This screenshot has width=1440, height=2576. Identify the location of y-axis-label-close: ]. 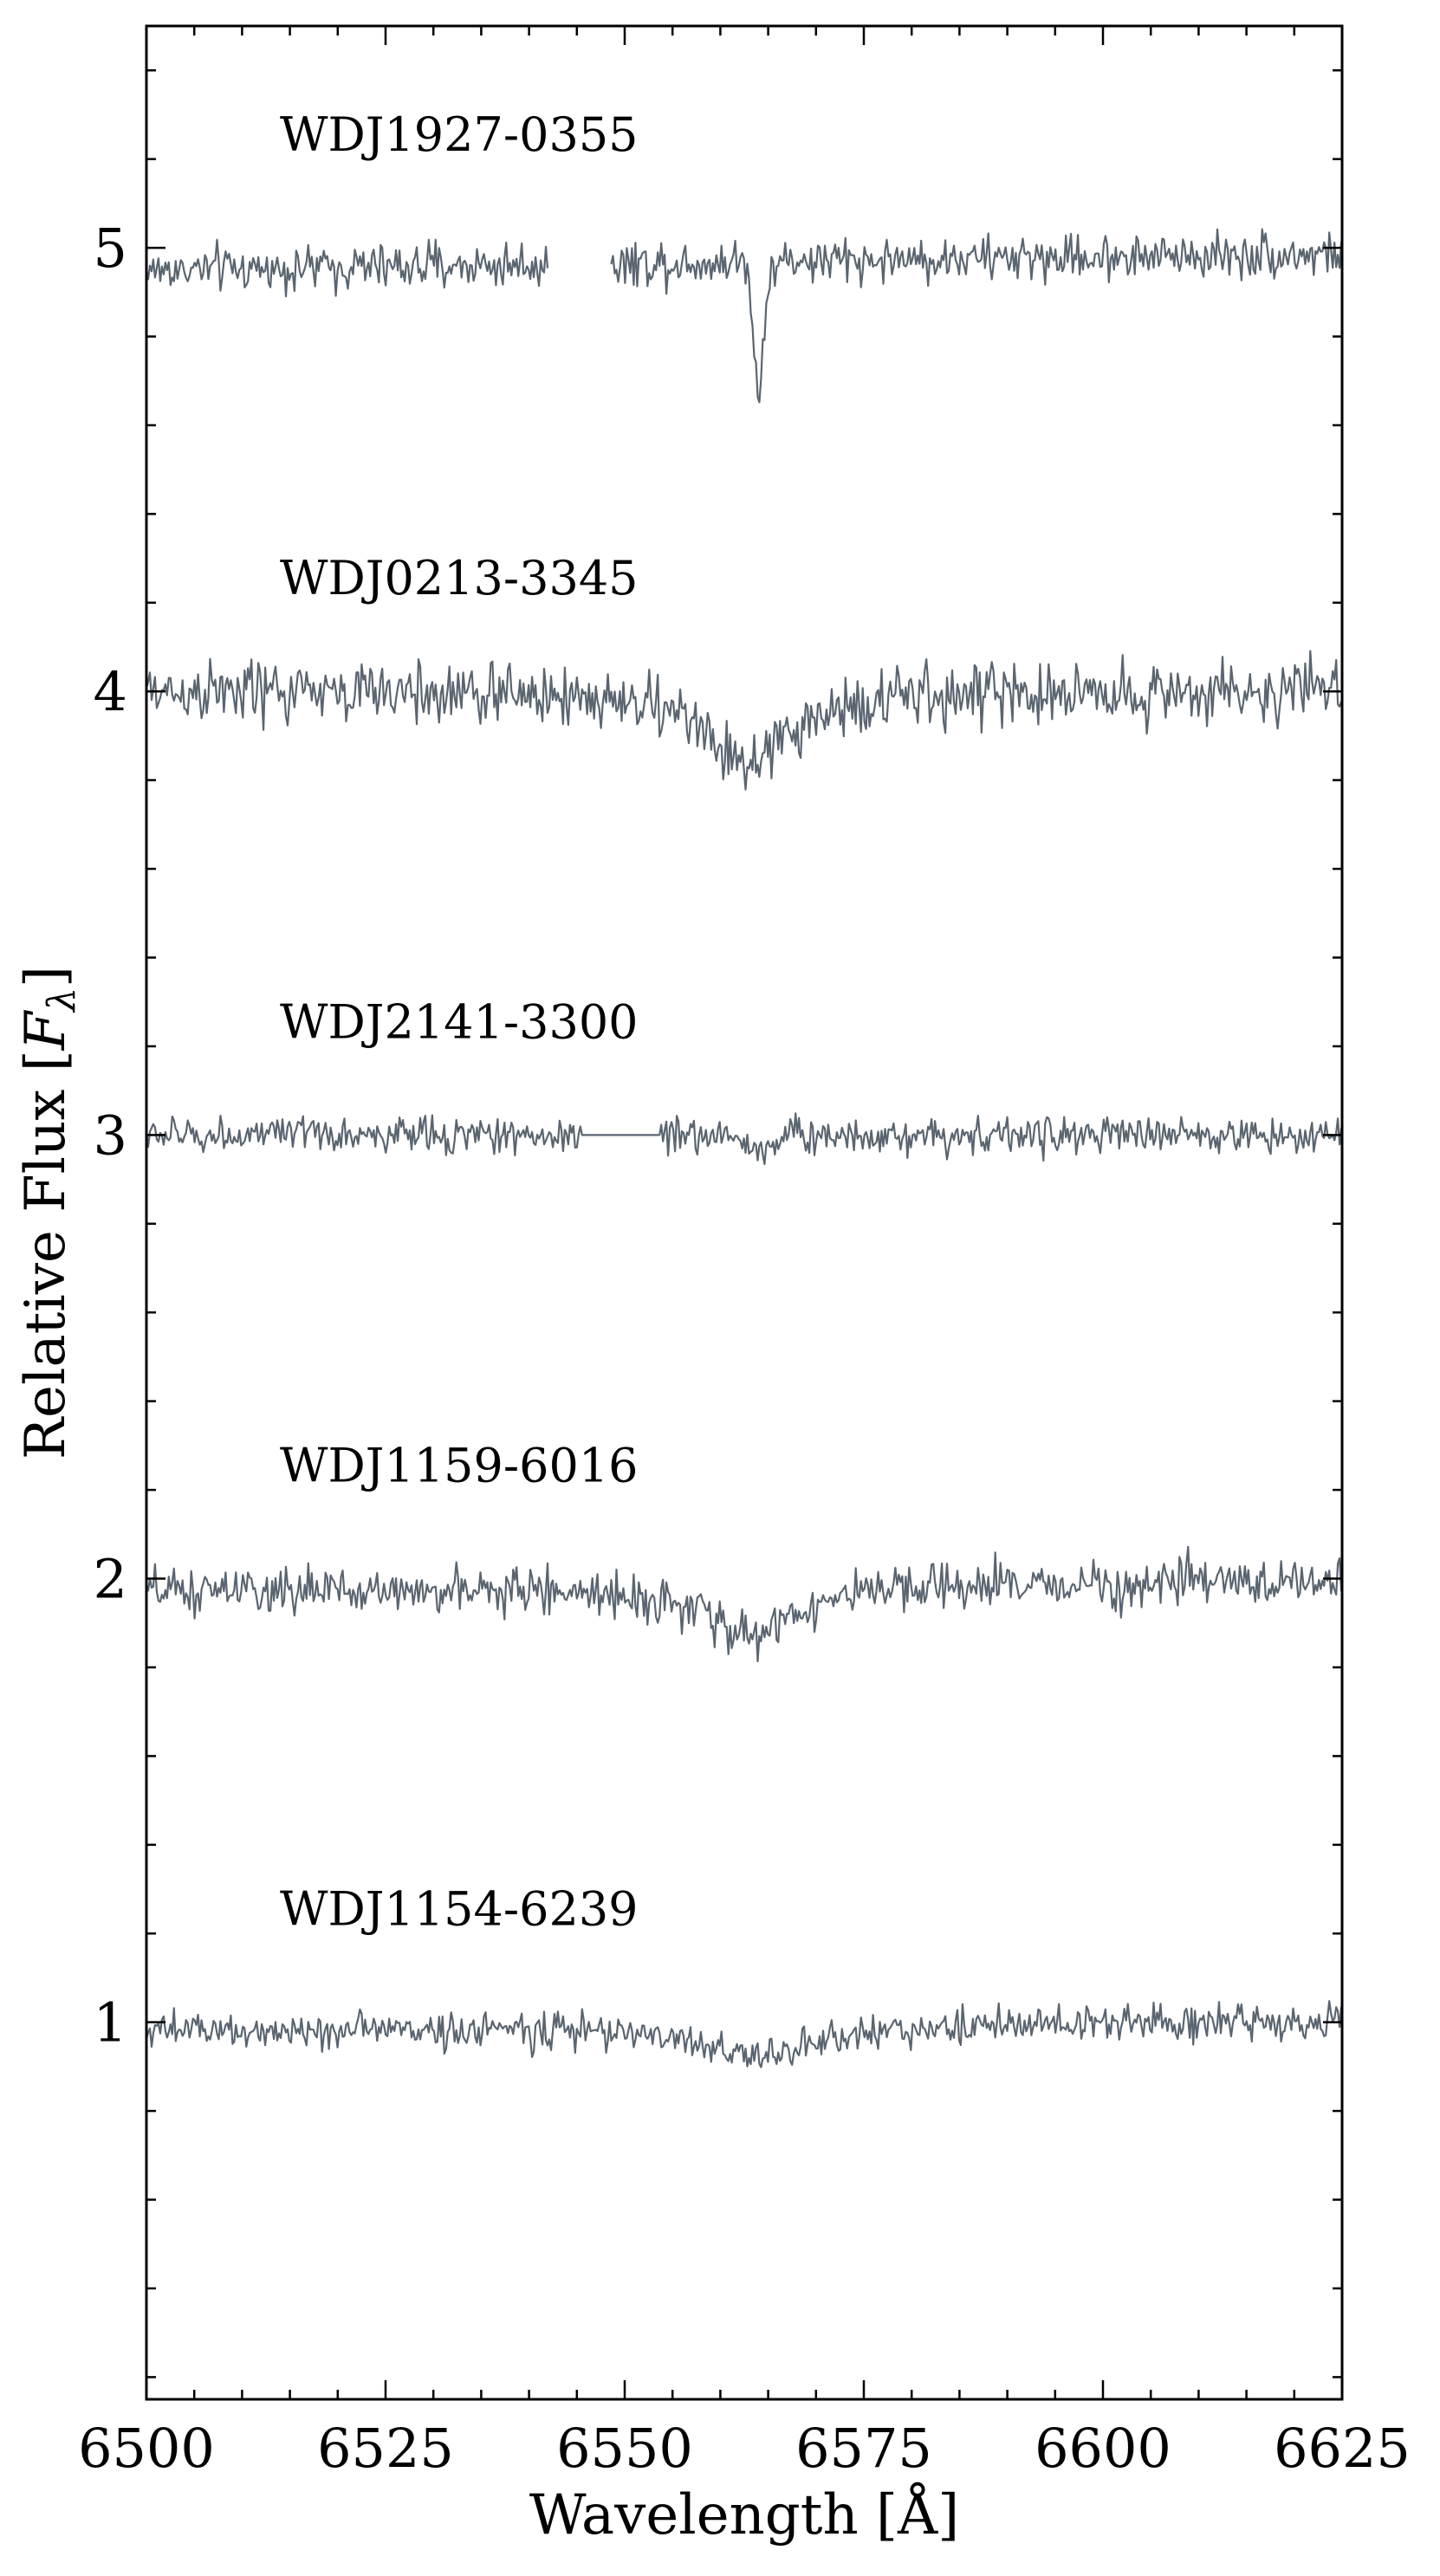
(46, 976).